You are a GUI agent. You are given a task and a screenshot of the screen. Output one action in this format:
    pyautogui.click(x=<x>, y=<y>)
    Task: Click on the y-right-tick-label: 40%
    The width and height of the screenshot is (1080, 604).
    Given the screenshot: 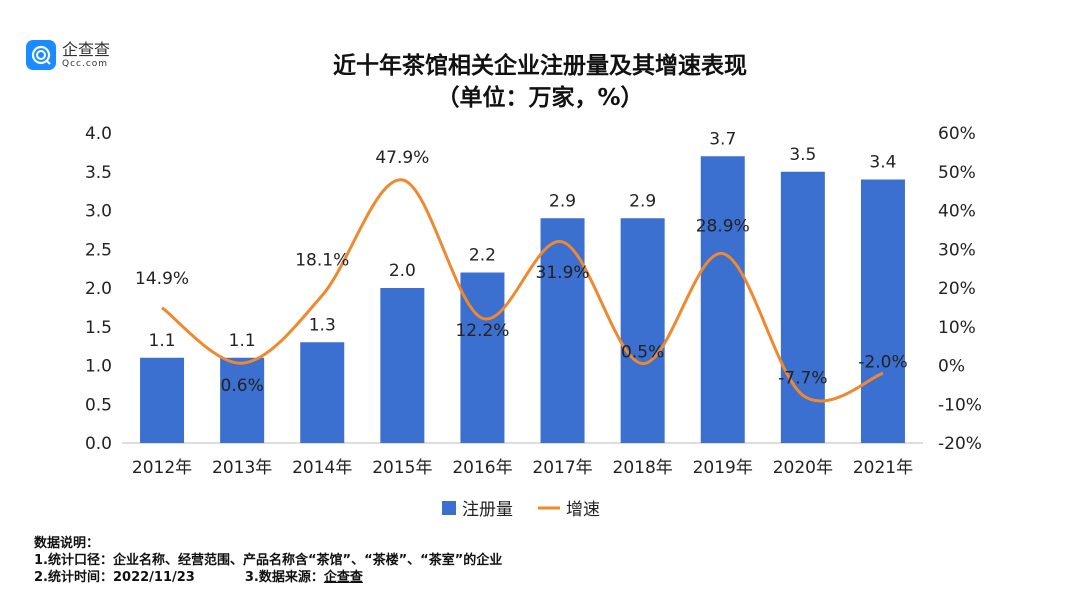 What is the action you would take?
    pyautogui.click(x=957, y=212)
    